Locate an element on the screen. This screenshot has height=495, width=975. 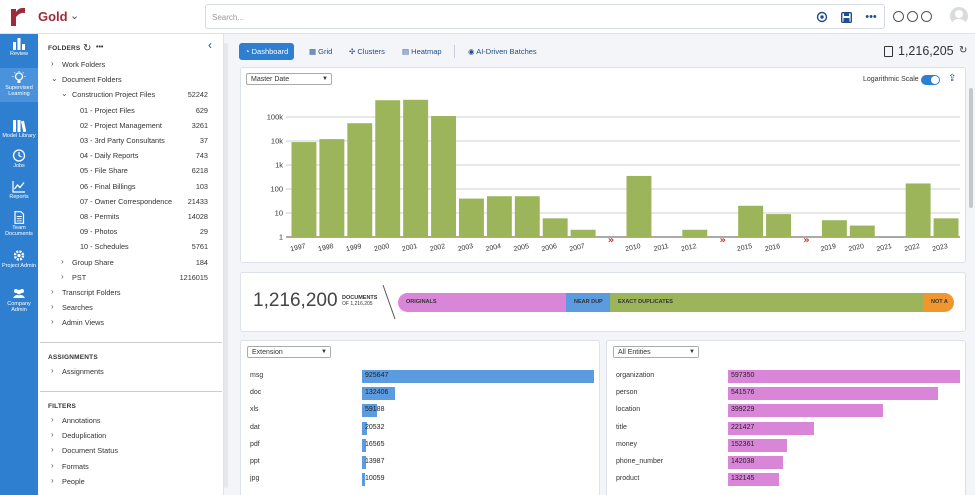
filter-item: › People is located at coordinates (133, 482).